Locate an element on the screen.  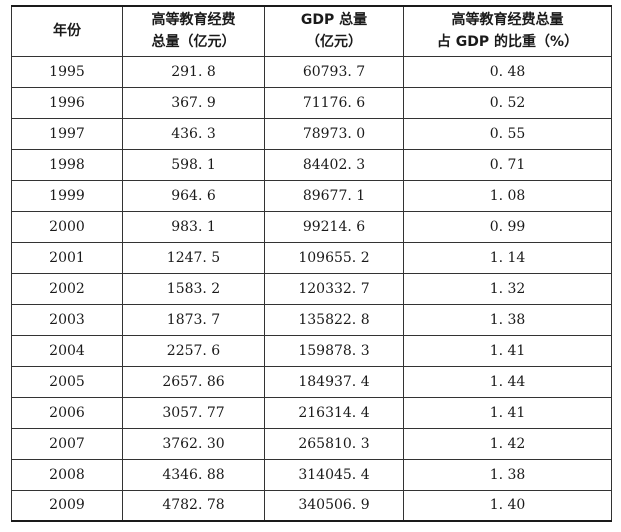
header-year: 年份 is located at coordinates (67, 31).